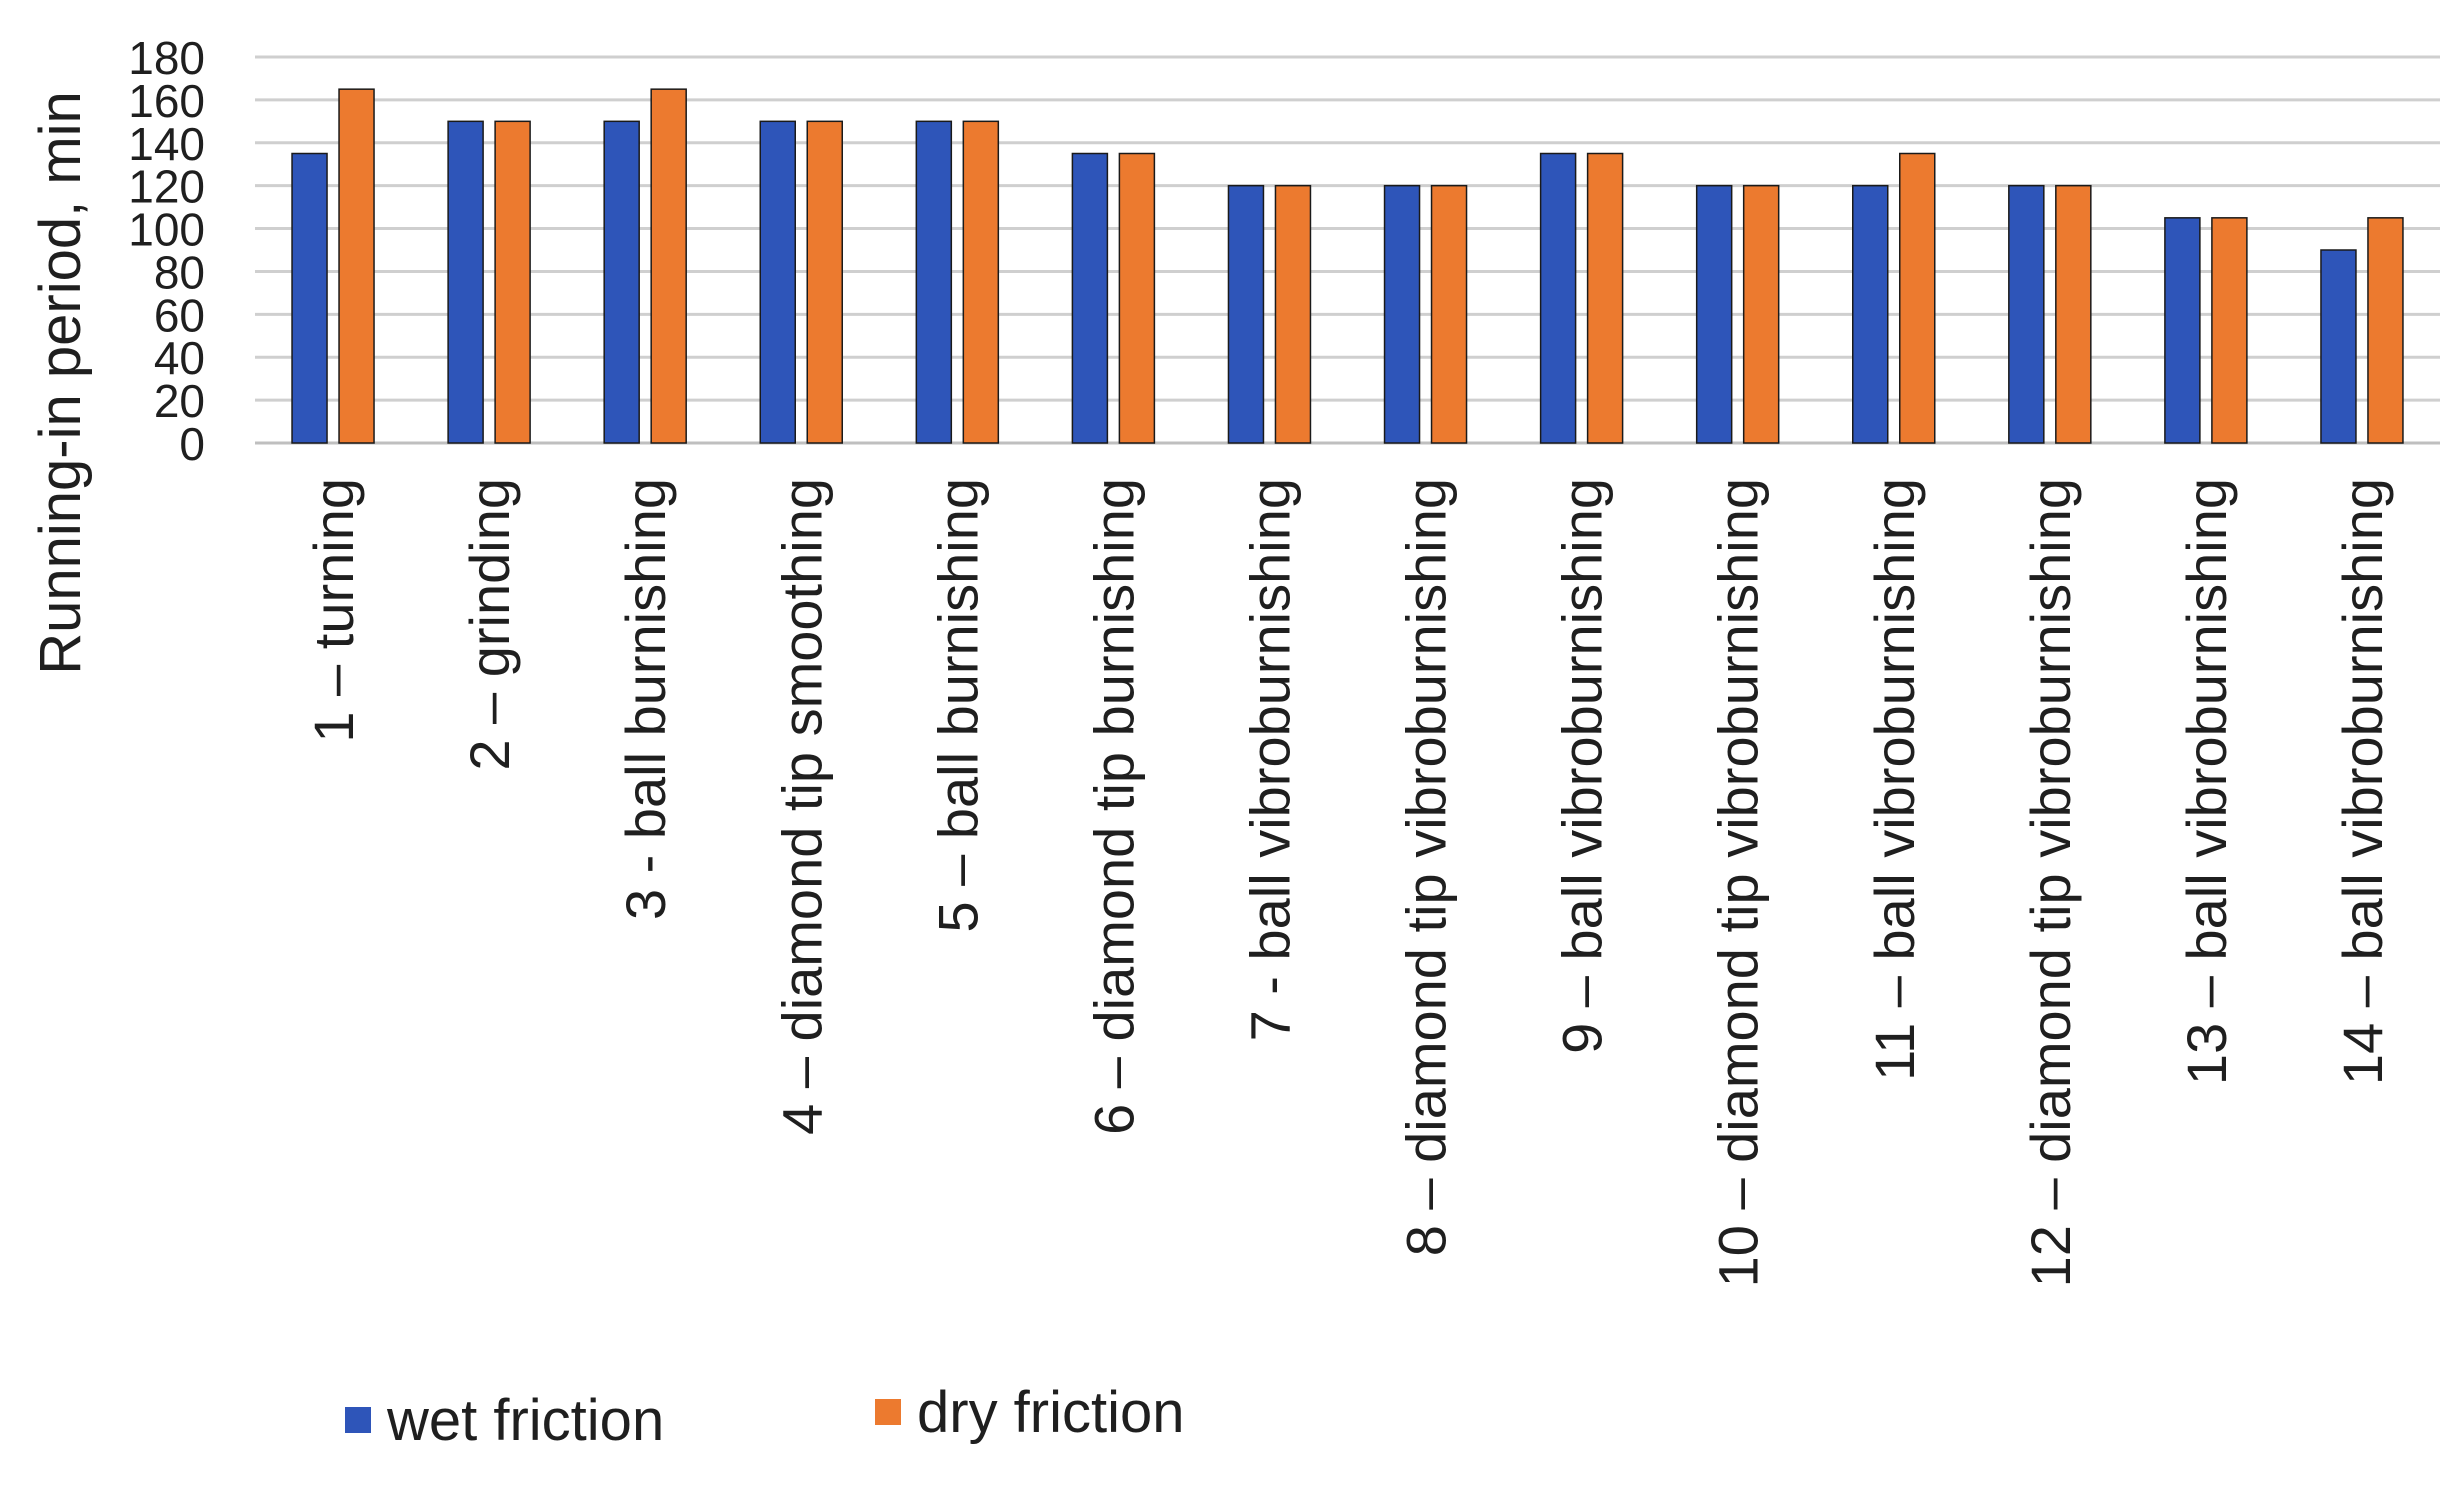  Describe the element at coordinates (2362, 781) in the screenshot. I see `x-tick-label: 14 – ball vibroburnishing` at that location.